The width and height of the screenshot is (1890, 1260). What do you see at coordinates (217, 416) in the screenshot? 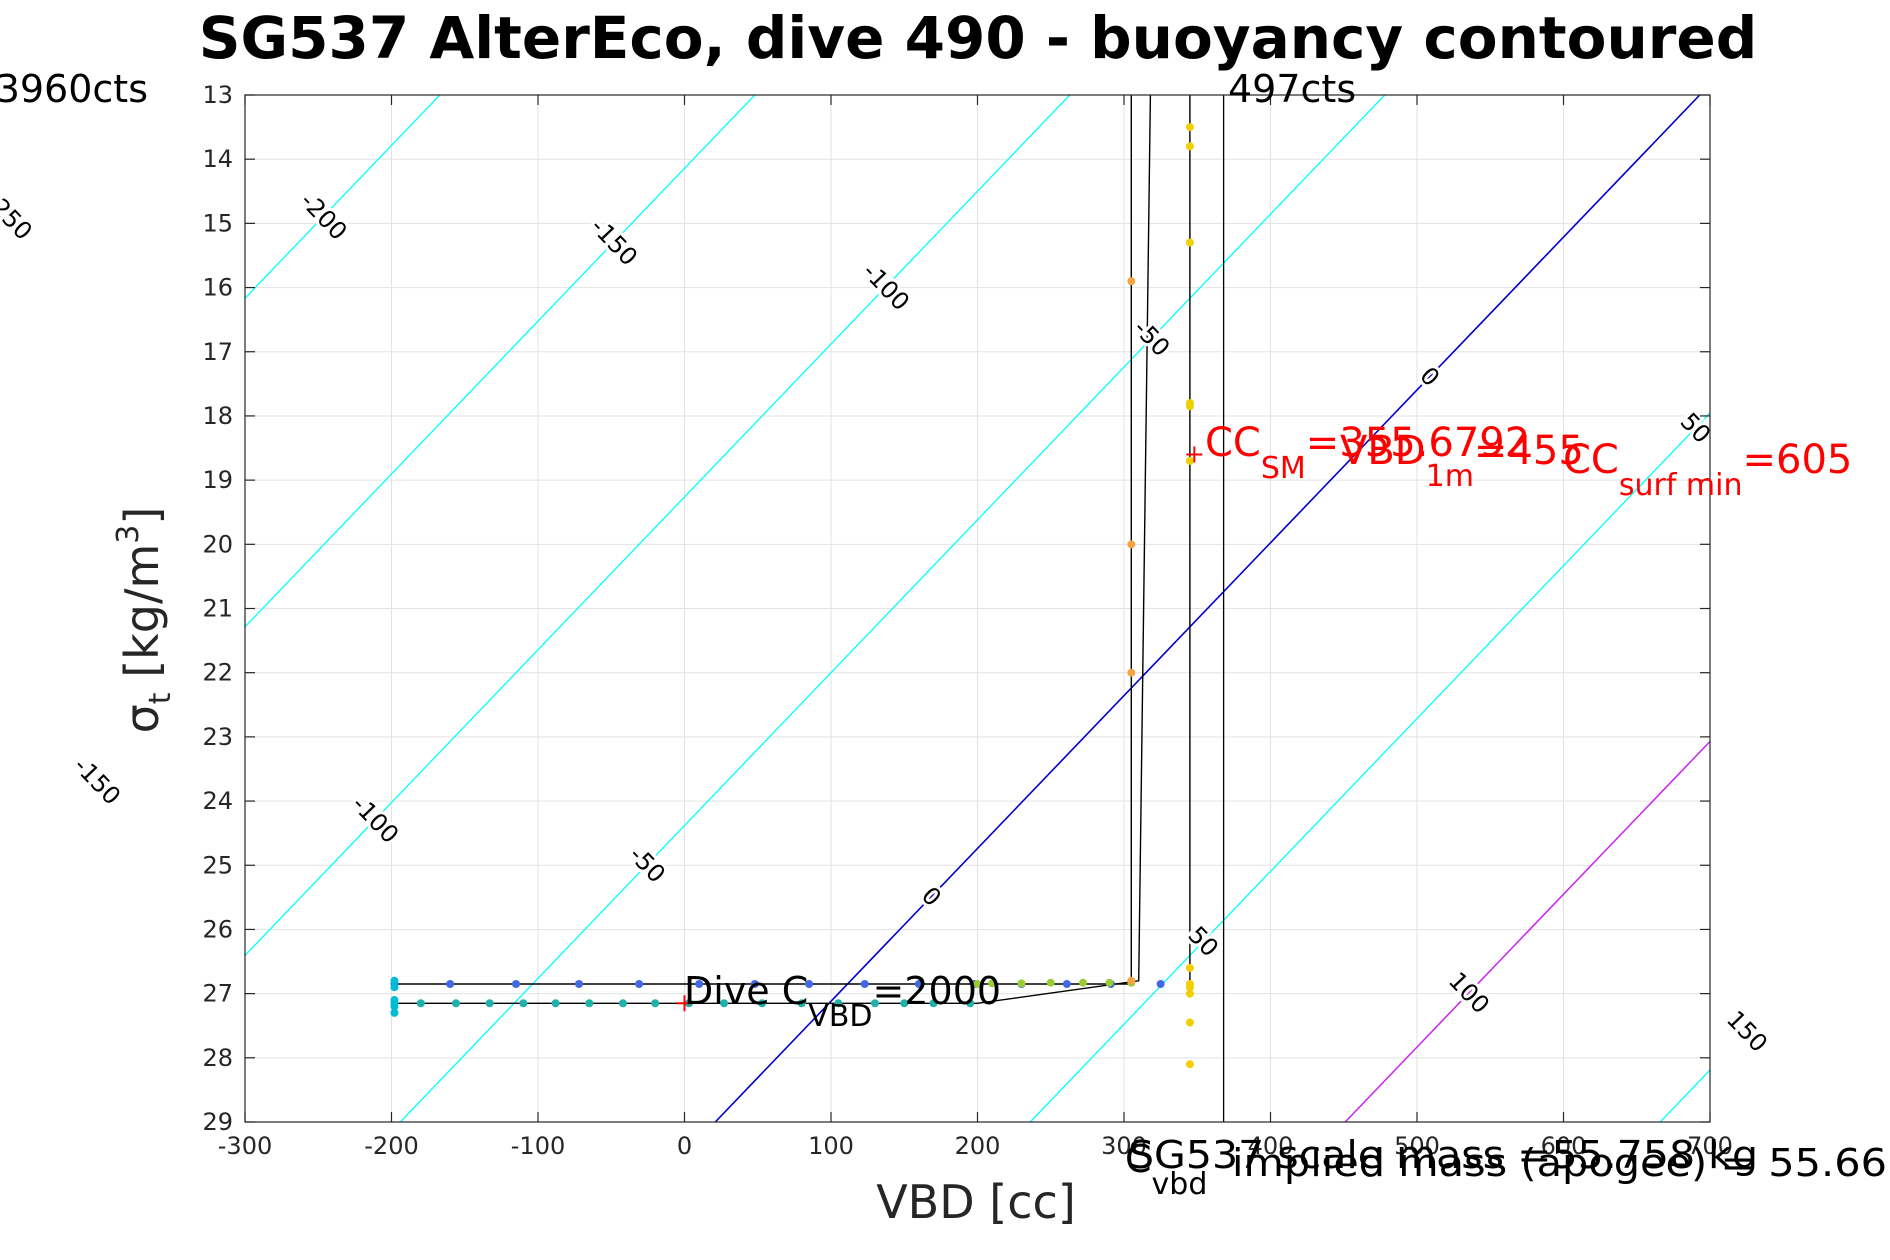
I see `y-tick-label: 18` at bounding box center [217, 416].